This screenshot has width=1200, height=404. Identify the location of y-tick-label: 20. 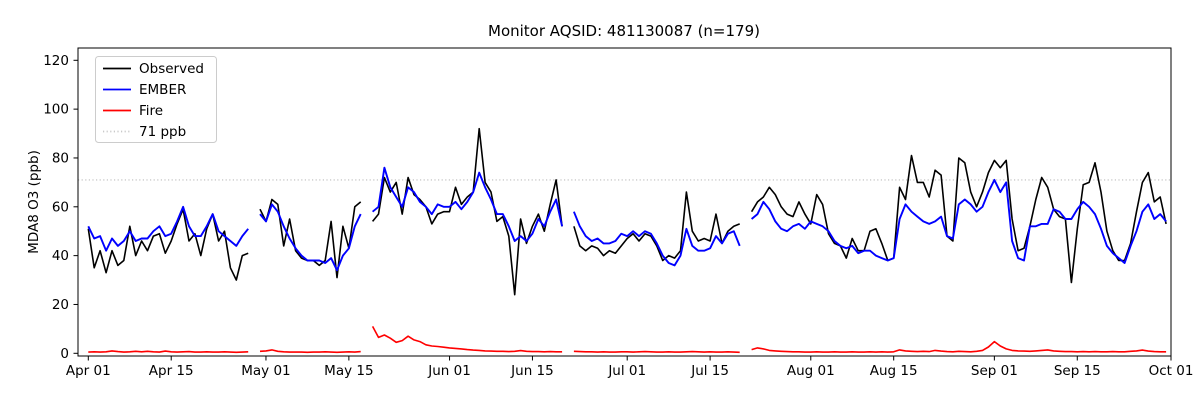
(60, 305).